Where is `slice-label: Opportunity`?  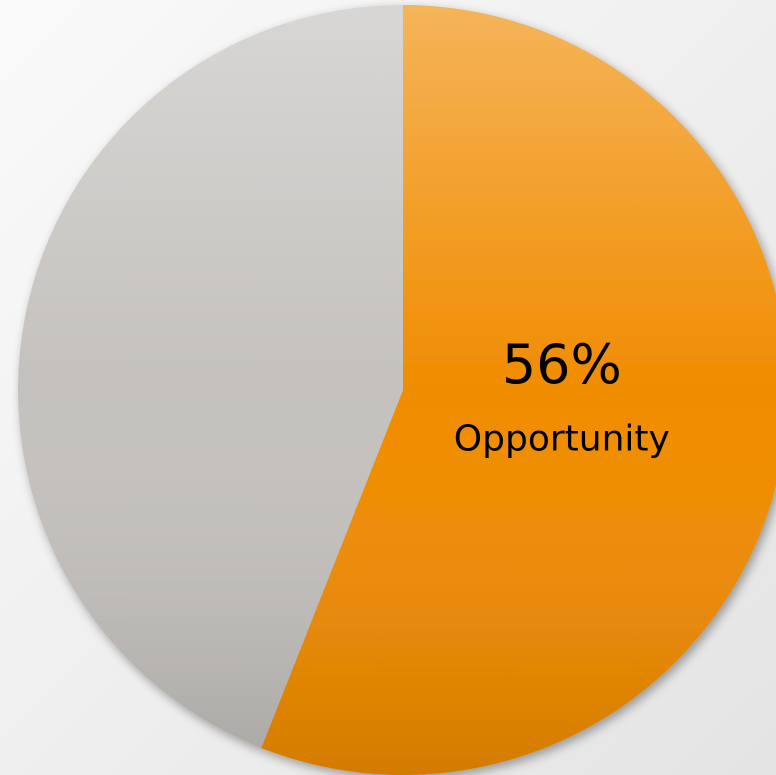
slice-label: Opportunity is located at coordinates (562, 438).